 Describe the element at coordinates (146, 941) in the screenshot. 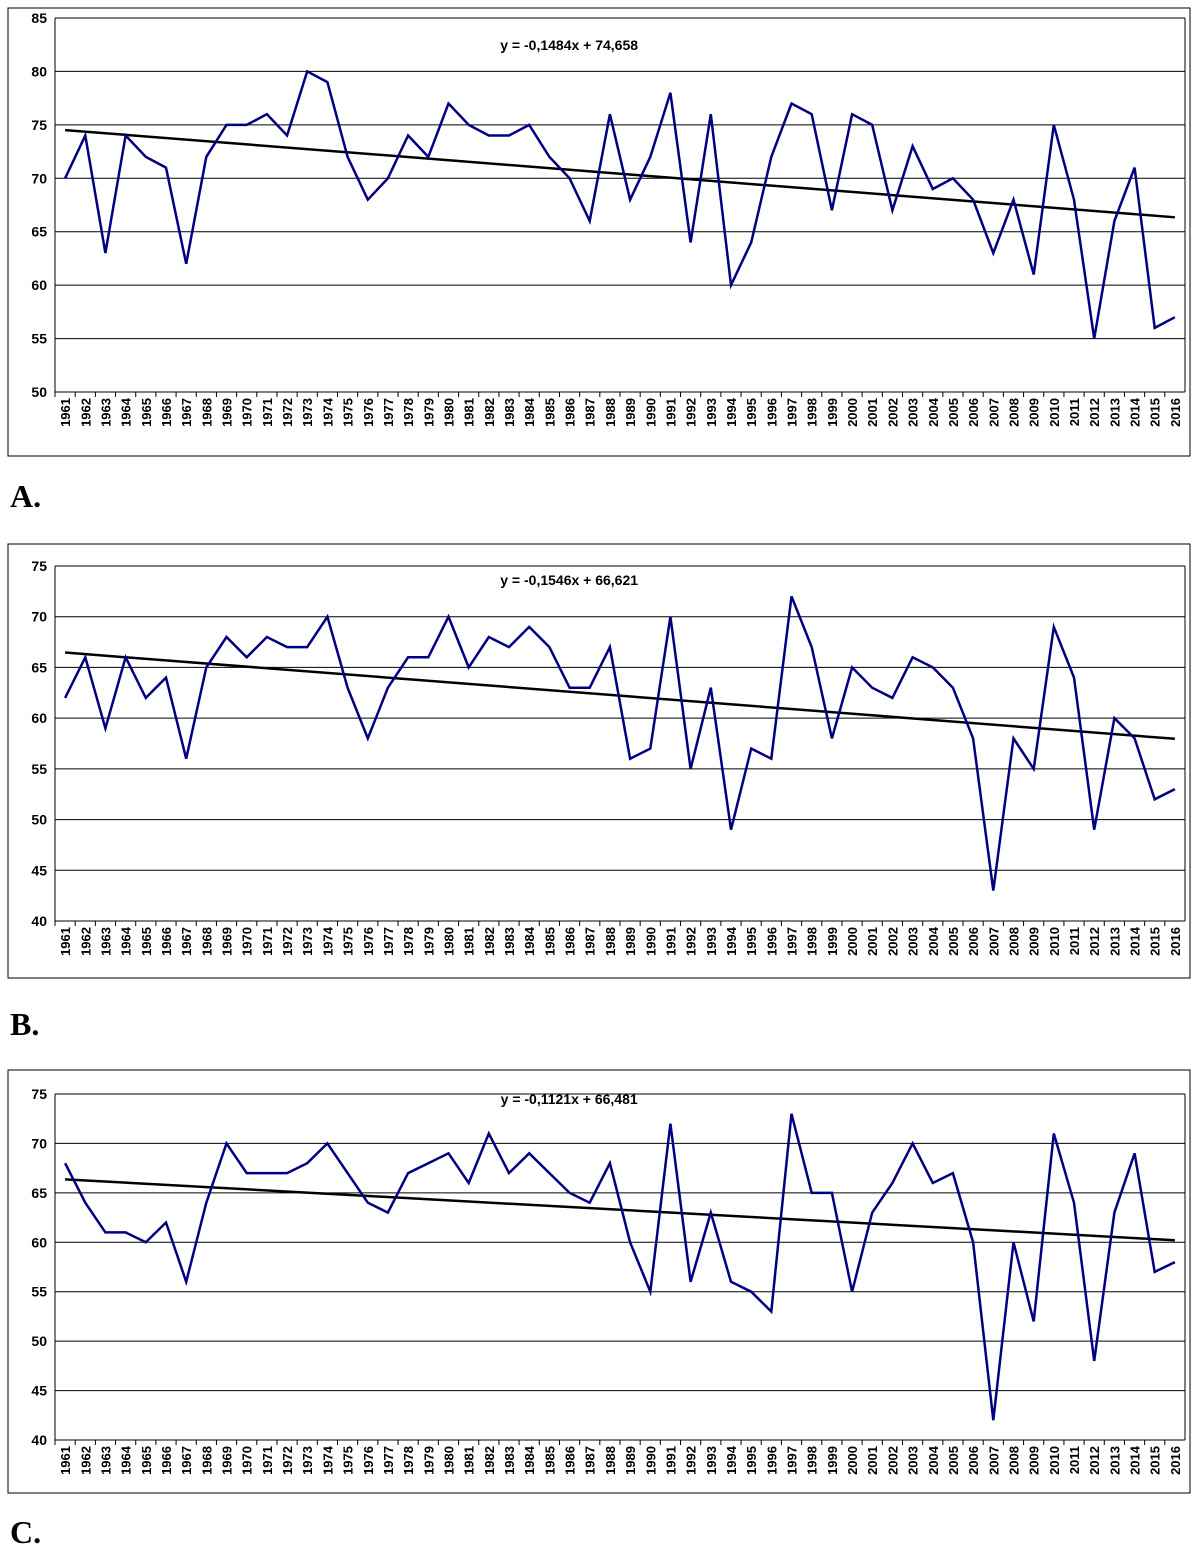

I see `chart-b-x-tick-label: 1965` at that location.